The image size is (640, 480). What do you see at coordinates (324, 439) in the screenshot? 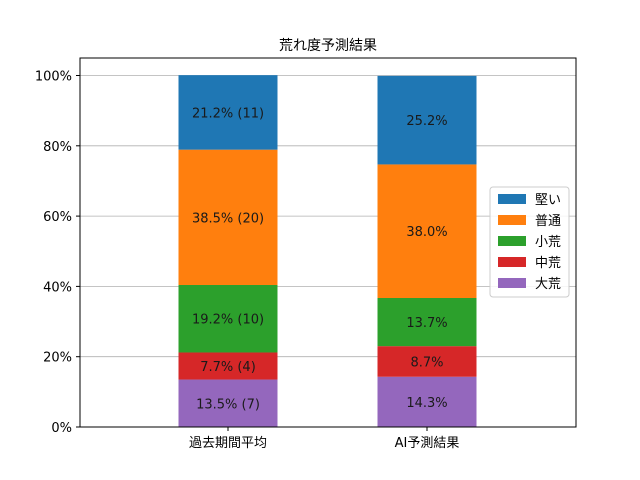
I see `x-axis-ticks: 過去期間平均 AI予測結果` at bounding box center [324, 439].